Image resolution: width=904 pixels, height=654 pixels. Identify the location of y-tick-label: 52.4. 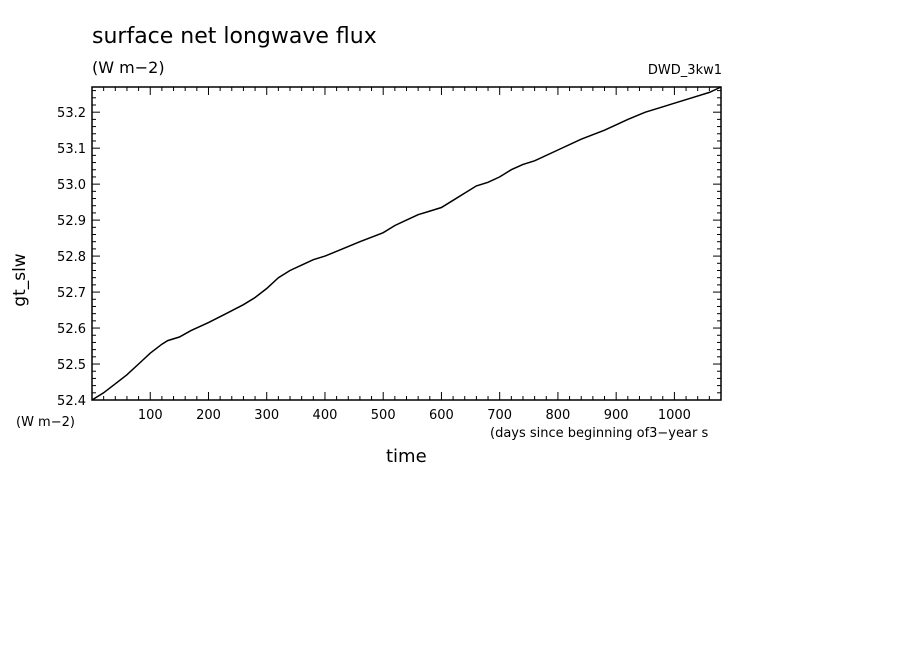
(71, 401).